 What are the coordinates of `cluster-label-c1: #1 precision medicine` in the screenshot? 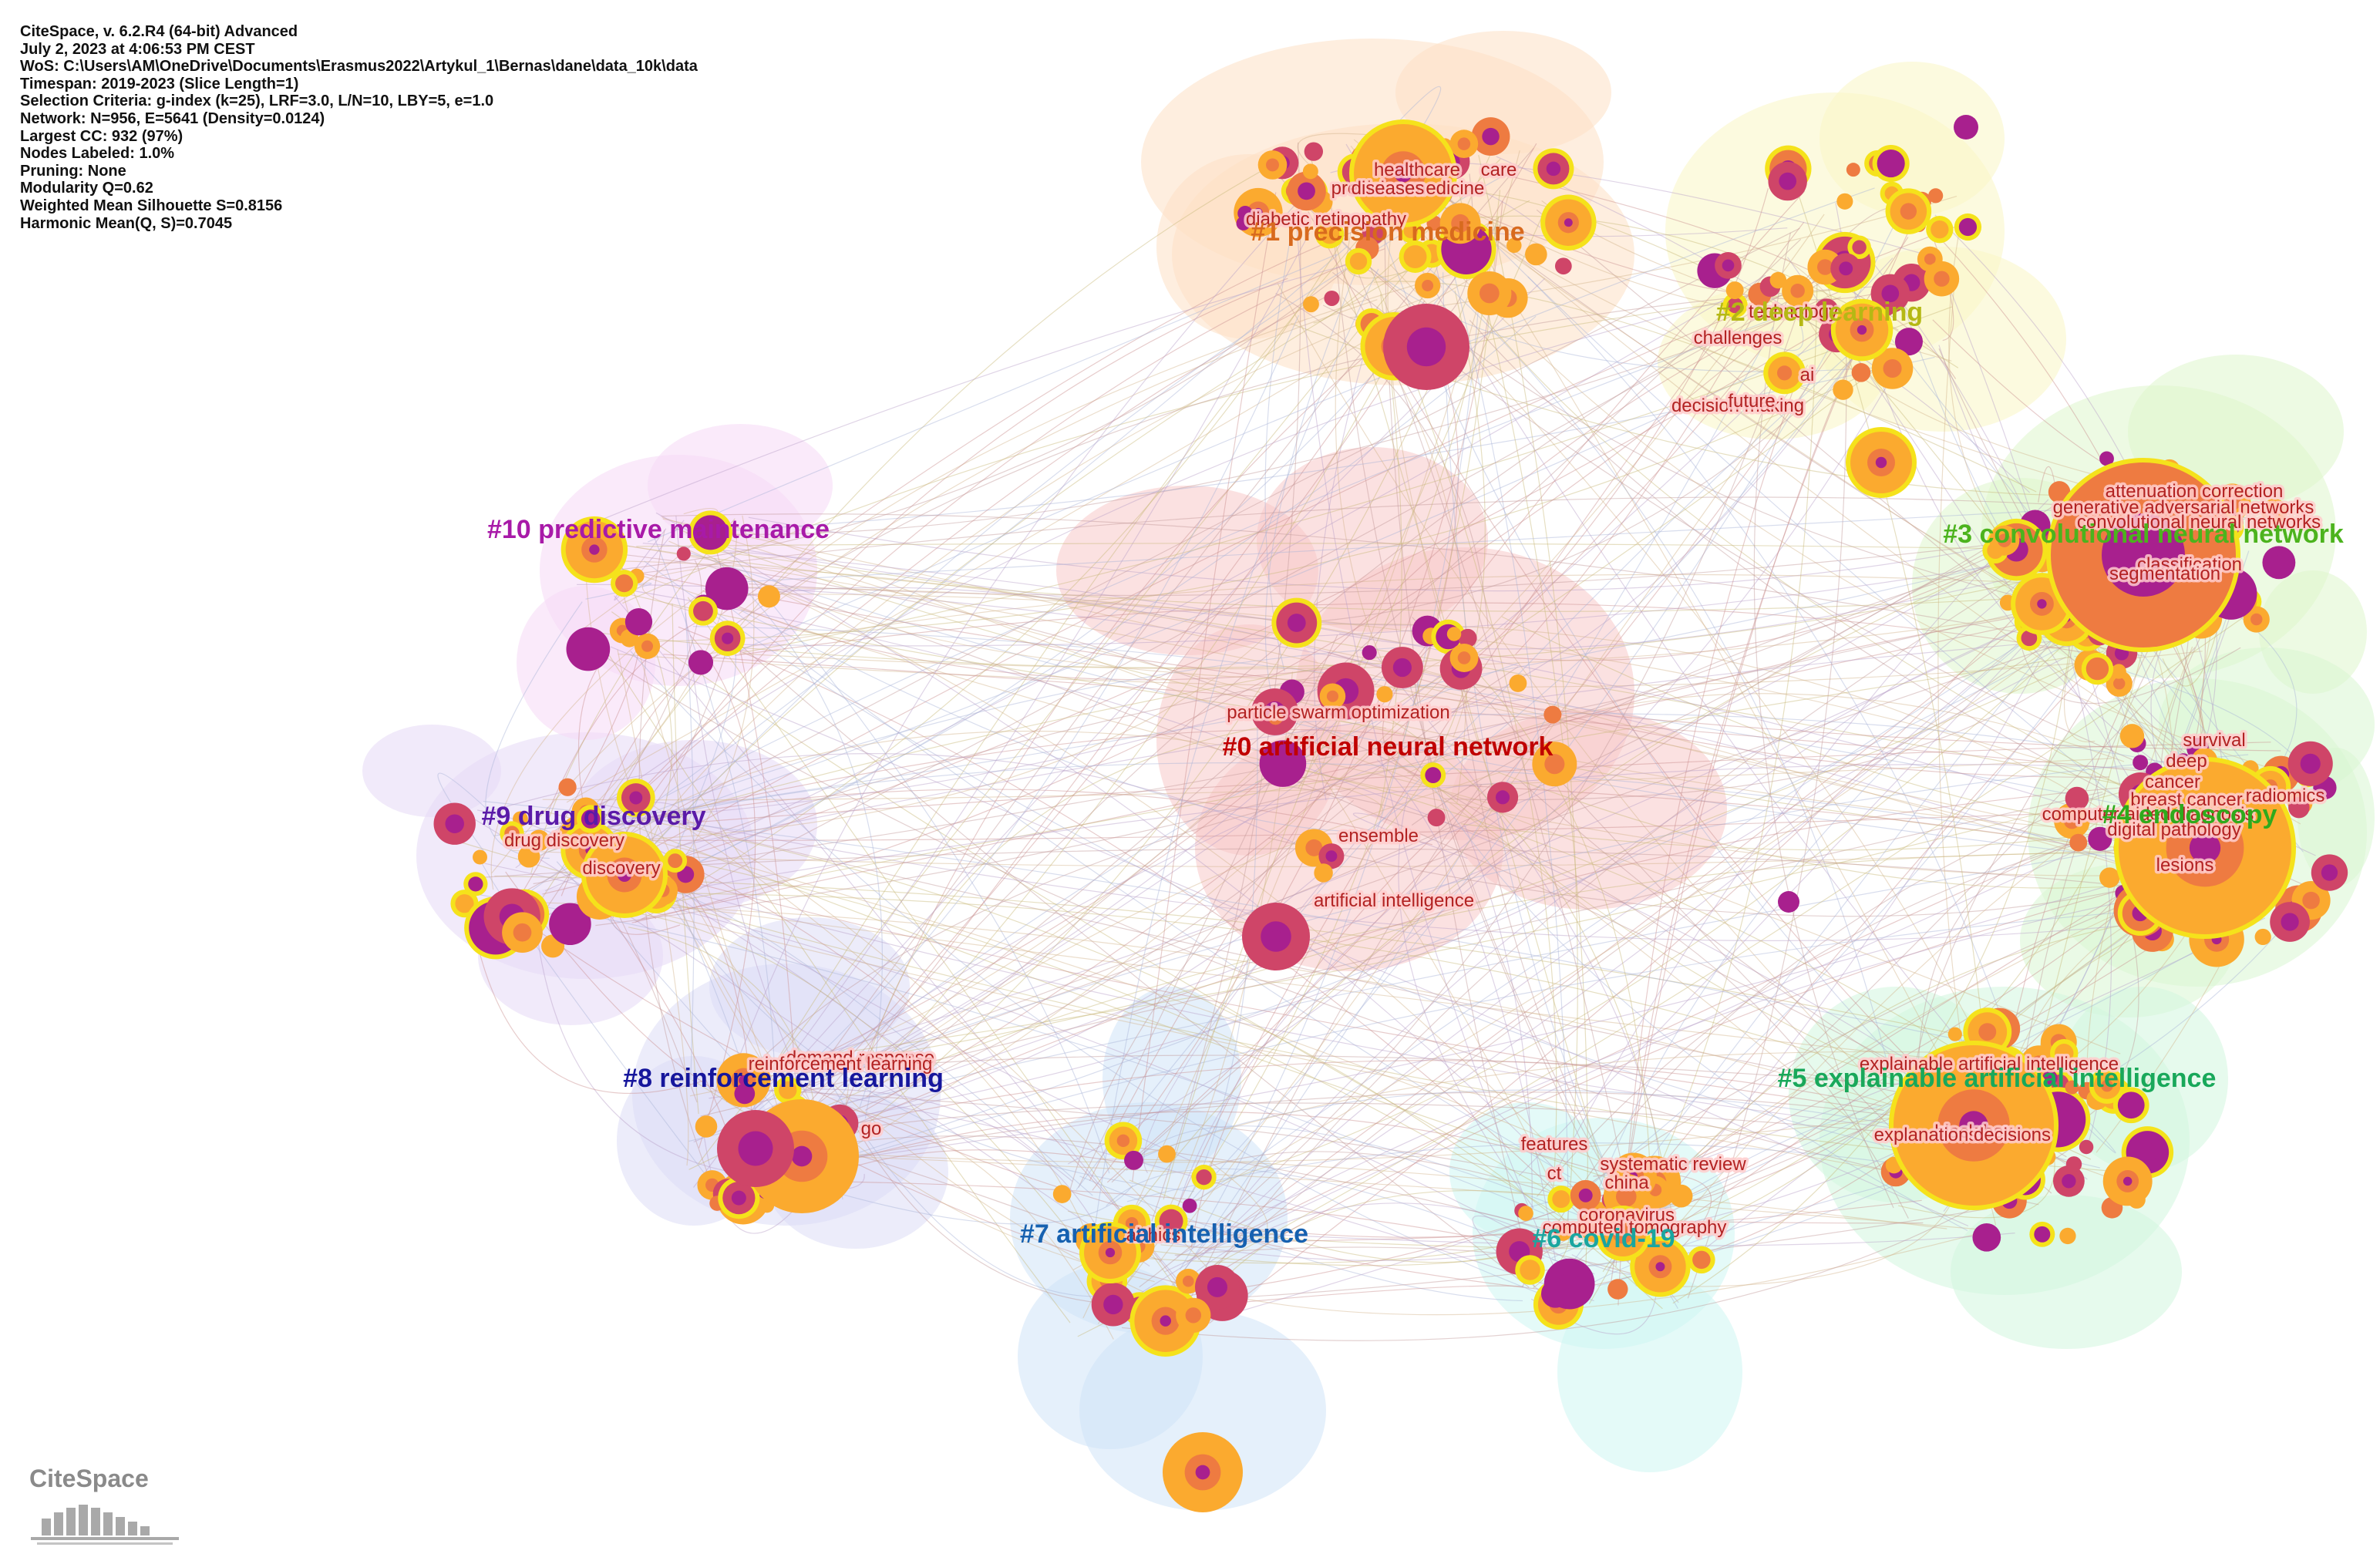 It's located at (1388, 232).